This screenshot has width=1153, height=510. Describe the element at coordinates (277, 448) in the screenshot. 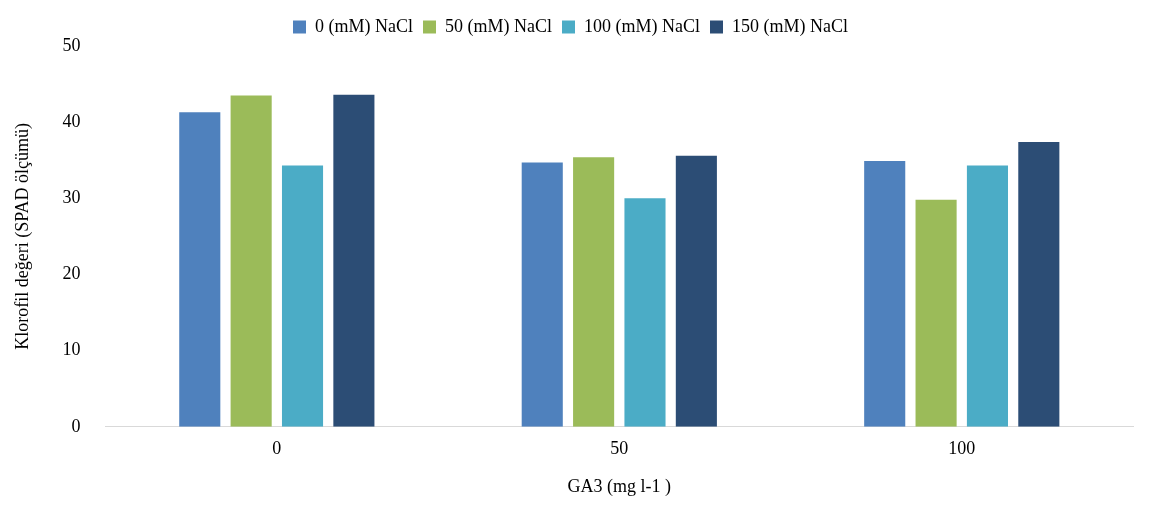

I see `x-tick-label: 0` at that location.